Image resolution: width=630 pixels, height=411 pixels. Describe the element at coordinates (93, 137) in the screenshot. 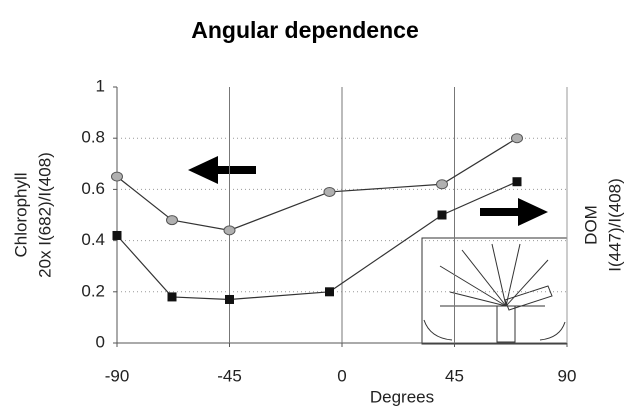

I see `y-tick-label: 0.8` at that location.